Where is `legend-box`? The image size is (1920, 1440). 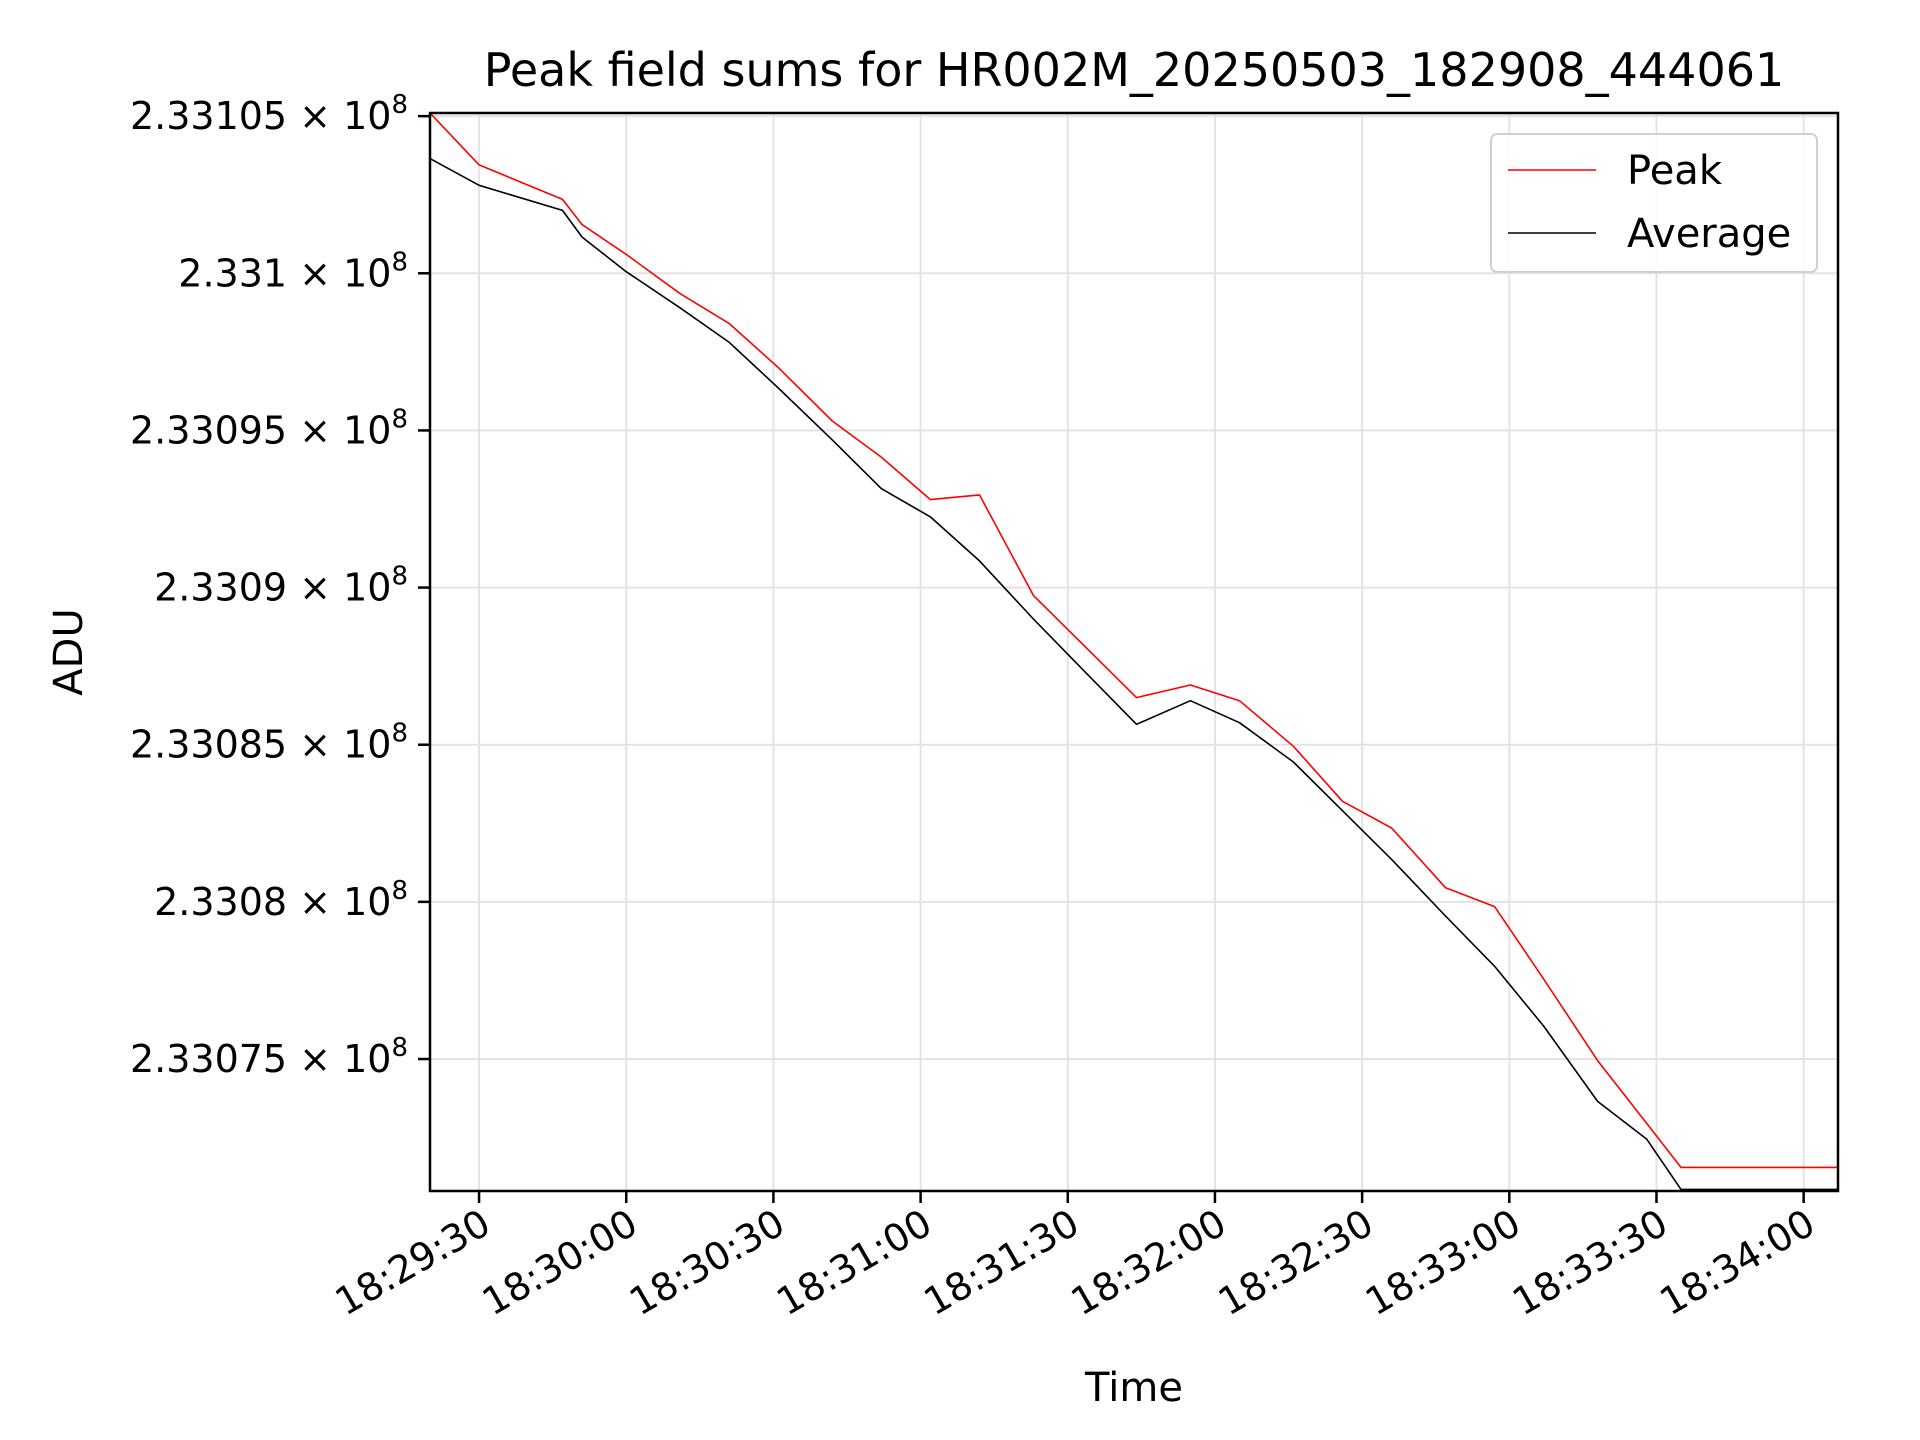 legend-box is located at coordinates (1654, 203).